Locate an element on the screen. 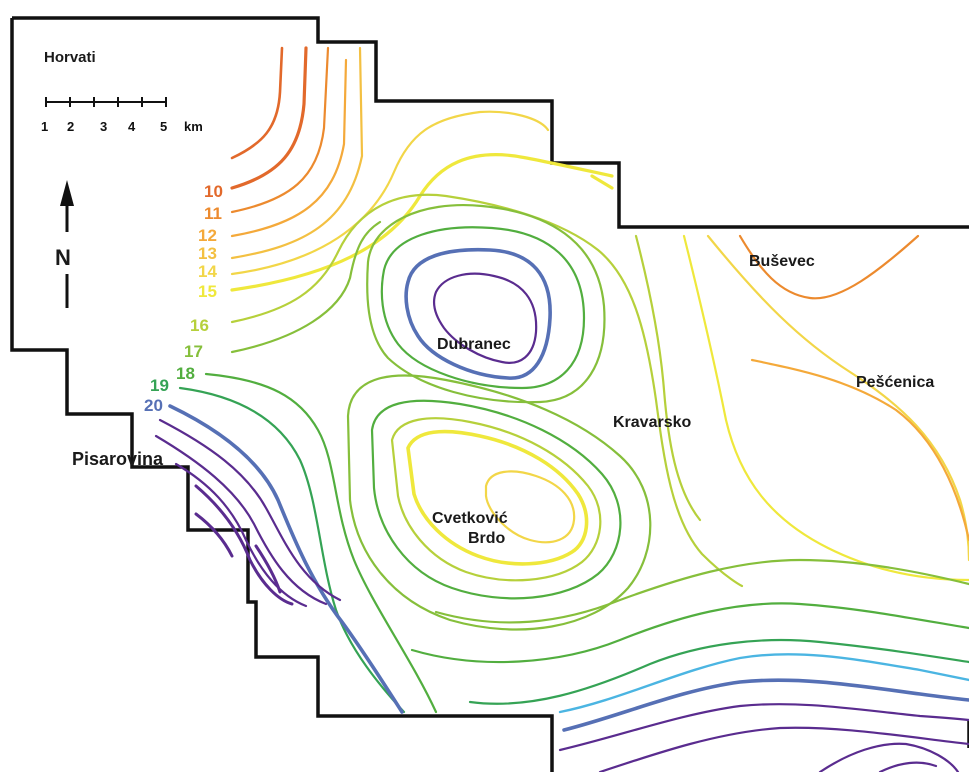  contour-15-line is located at coordinates (422, 222).